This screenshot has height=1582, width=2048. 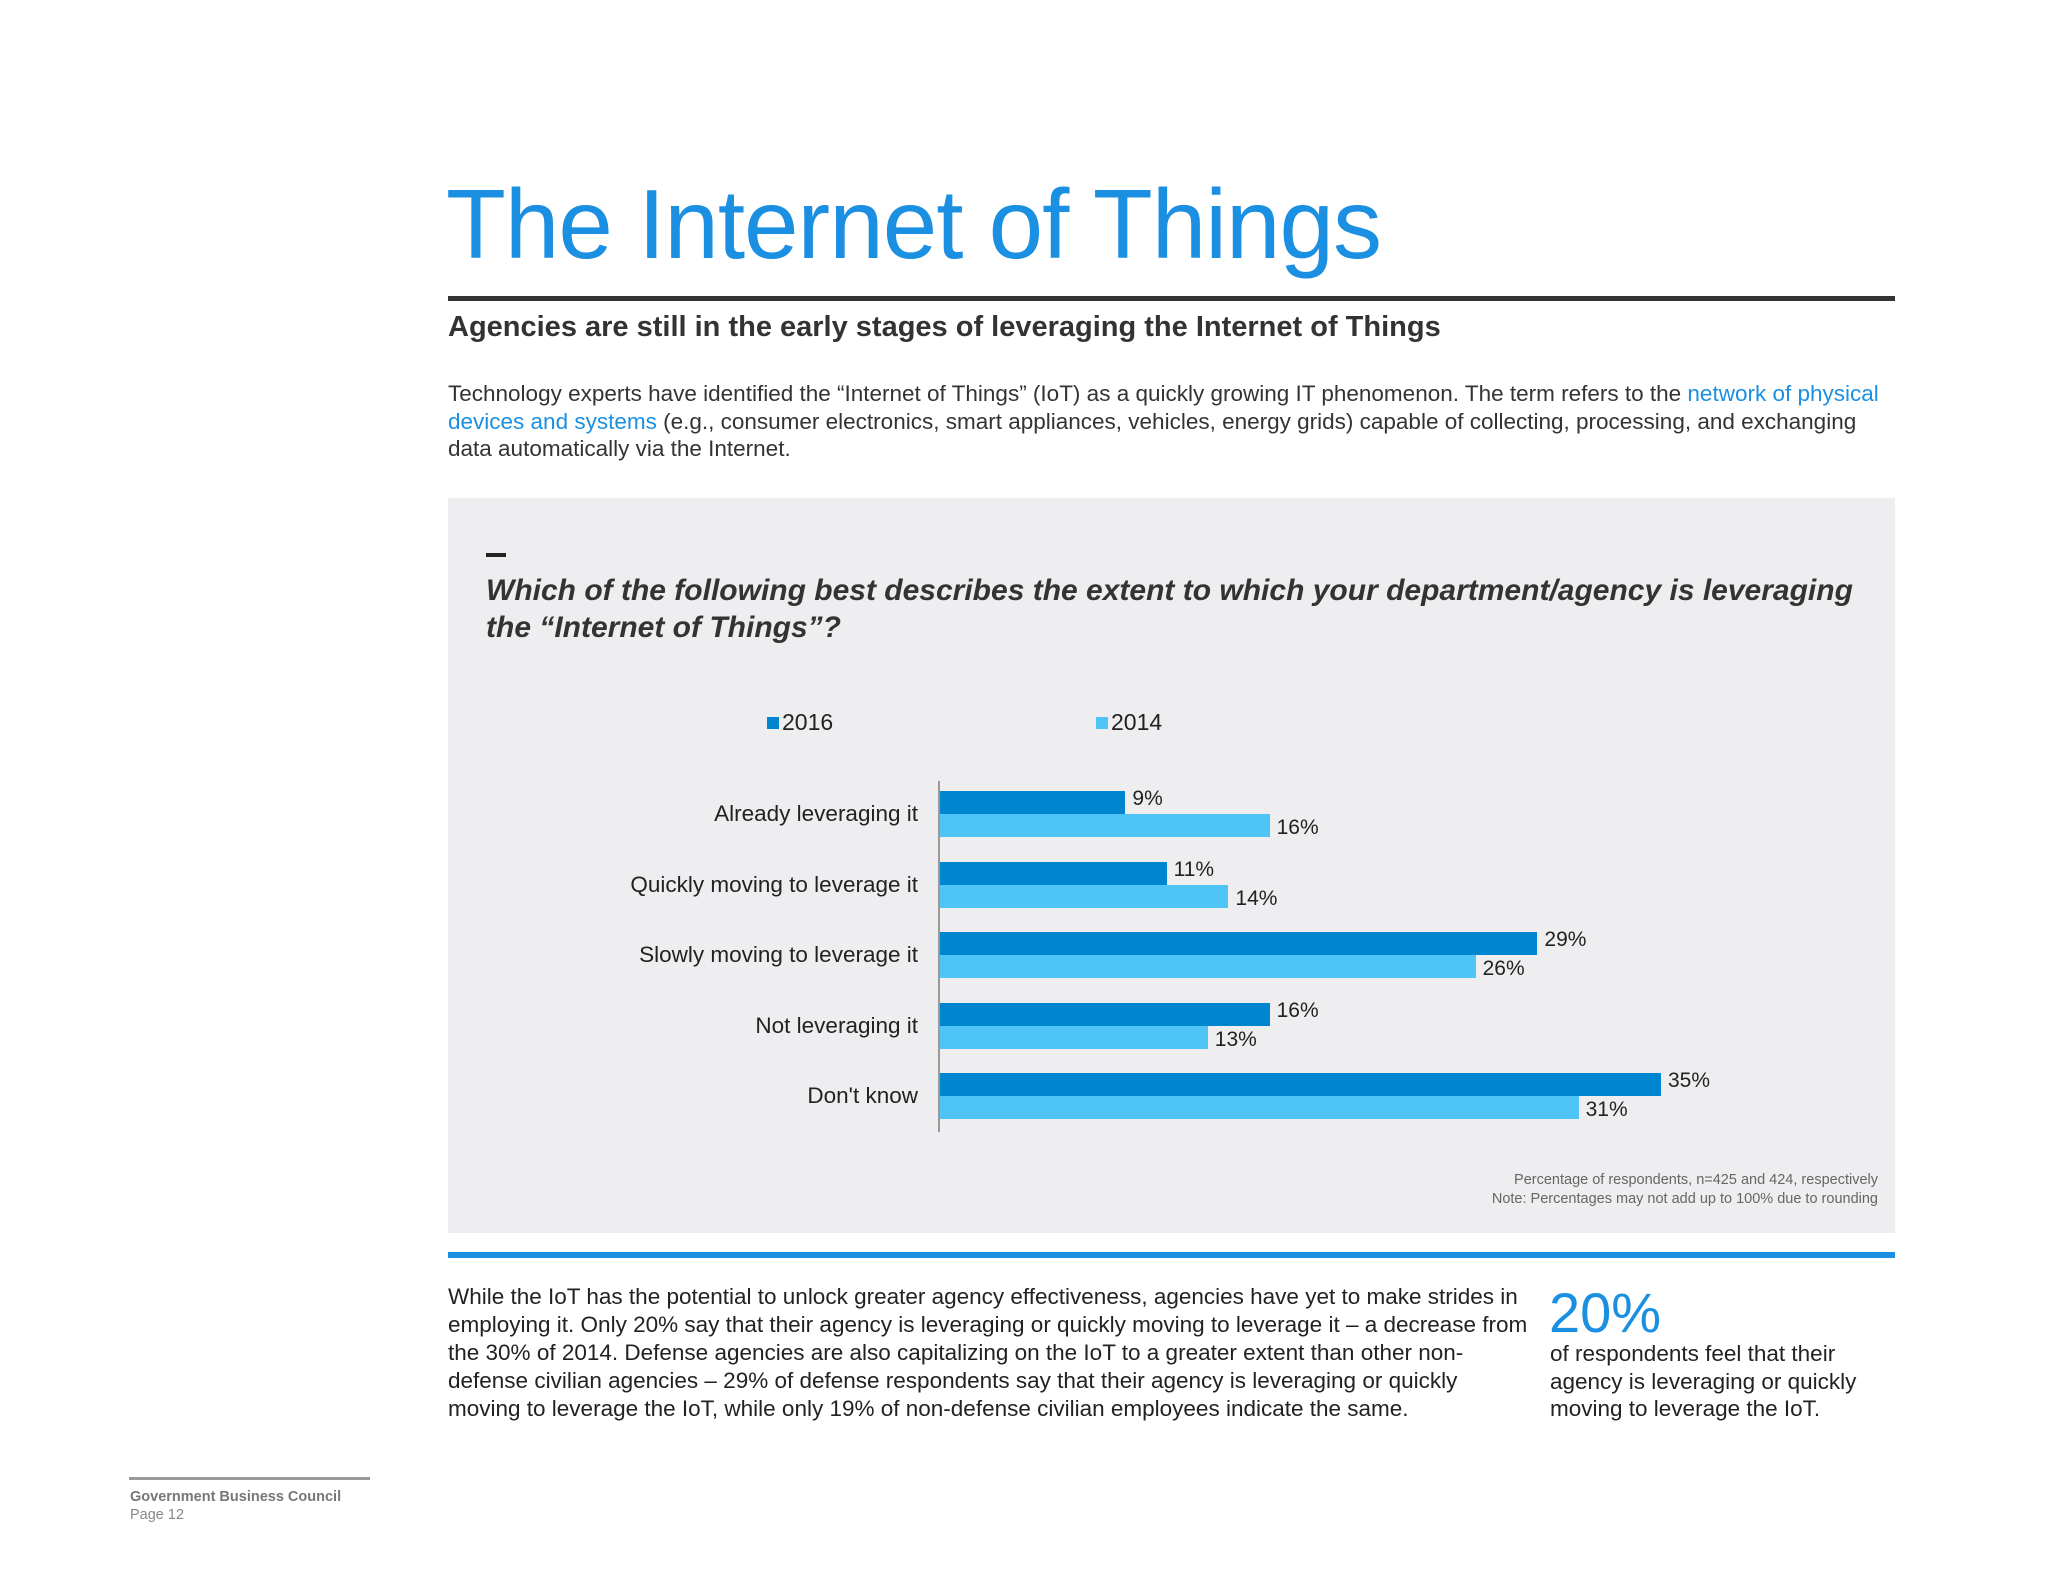 What do you see at coordinates (914, 224) in the screenshot?
I see `page-title: The Internet of Things` at bounding box center [914, 224].